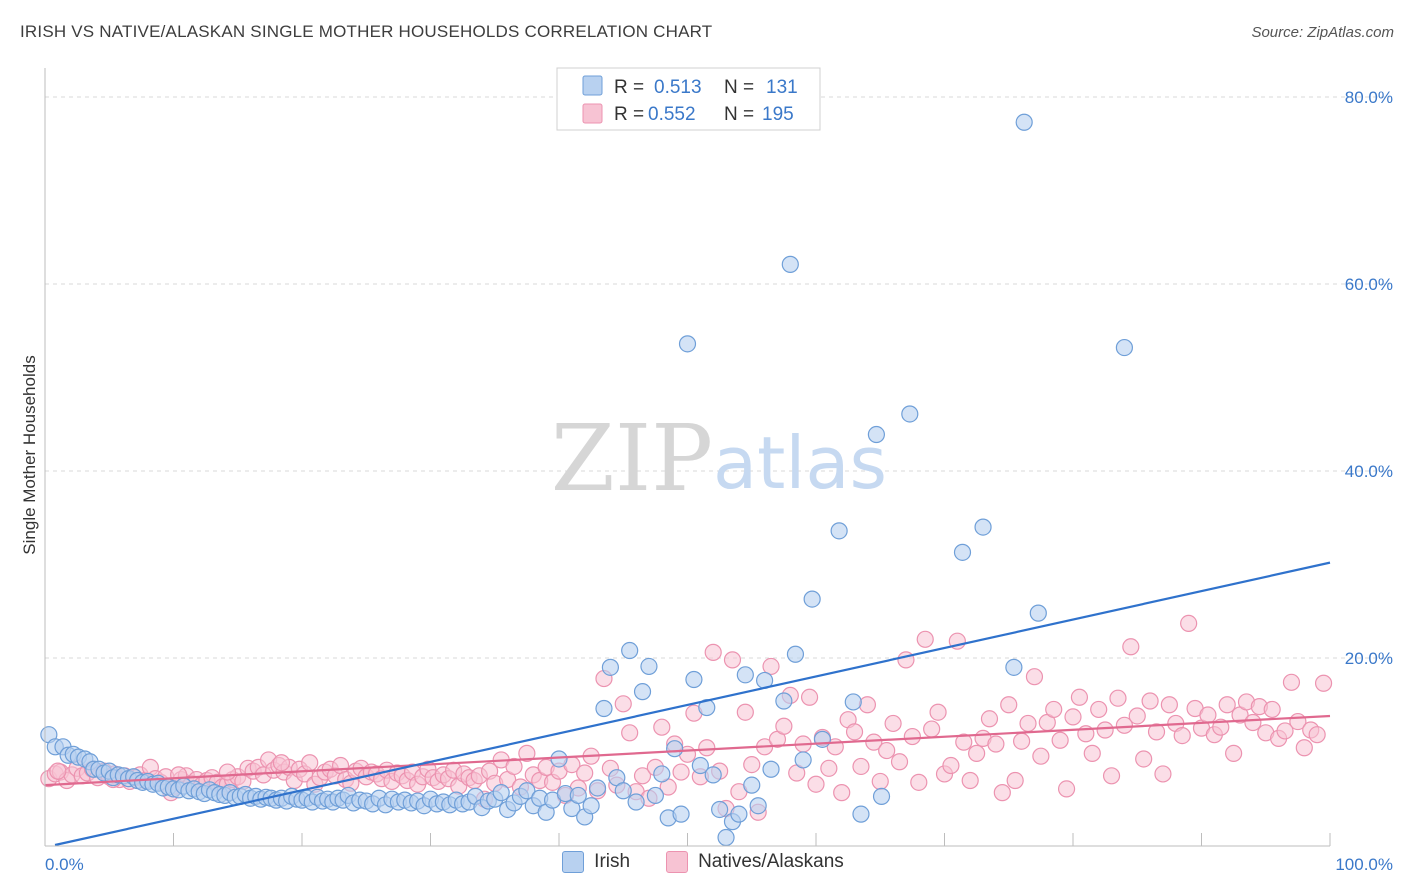 This screenshot has width=1406, height=892. I want to click on y-tick-labels: 20.0% 40.0% 60.0% 80.0%, so click(1369, 378).